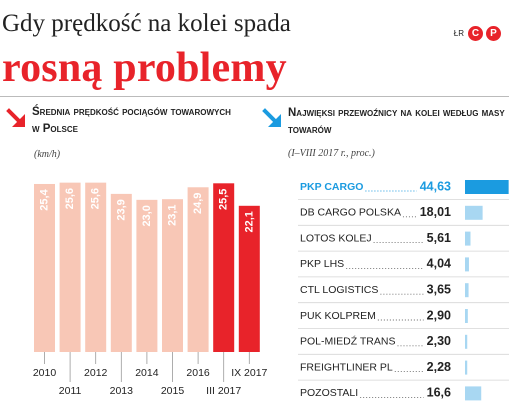 This screenshot has width=509, height=401. What do you see at coordinates (439, 315) in the screenshot?
I see `carrier-value-5: 2,90` at bounding box center [439, 315].